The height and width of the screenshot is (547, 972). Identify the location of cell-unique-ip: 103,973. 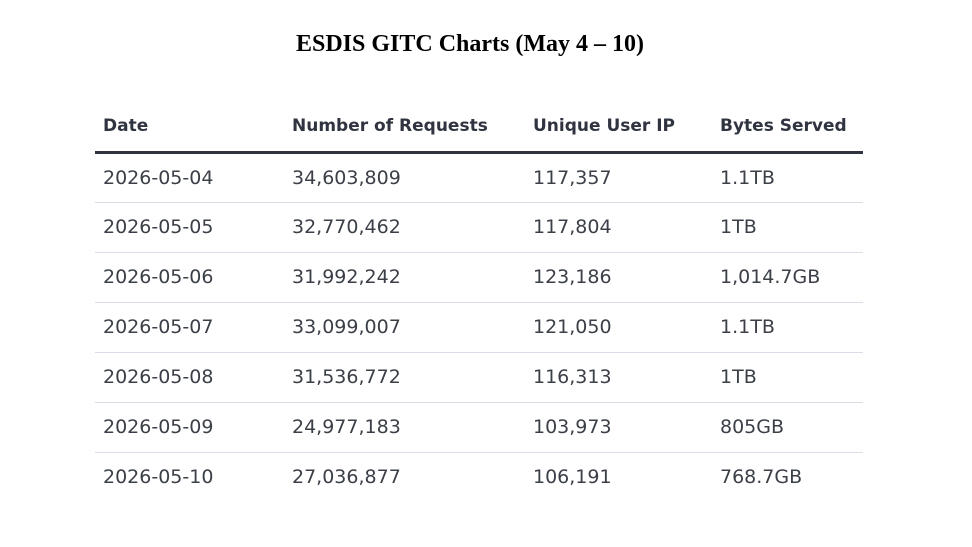
(618, 427).